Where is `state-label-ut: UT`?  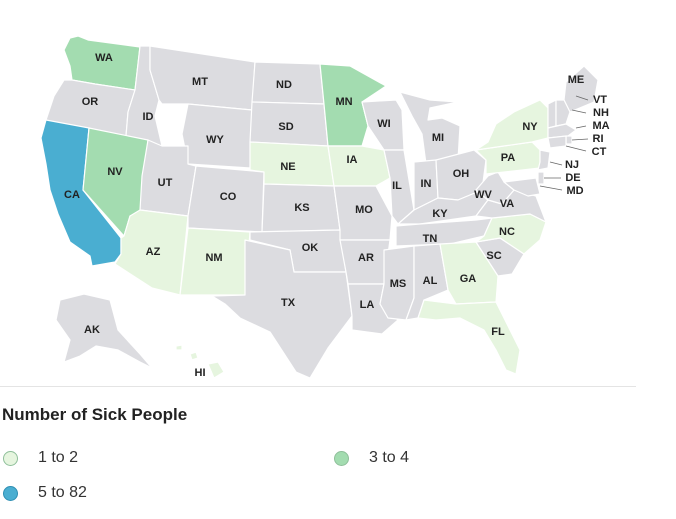 state-label-ut: UT is located at coordinates (165, 183).